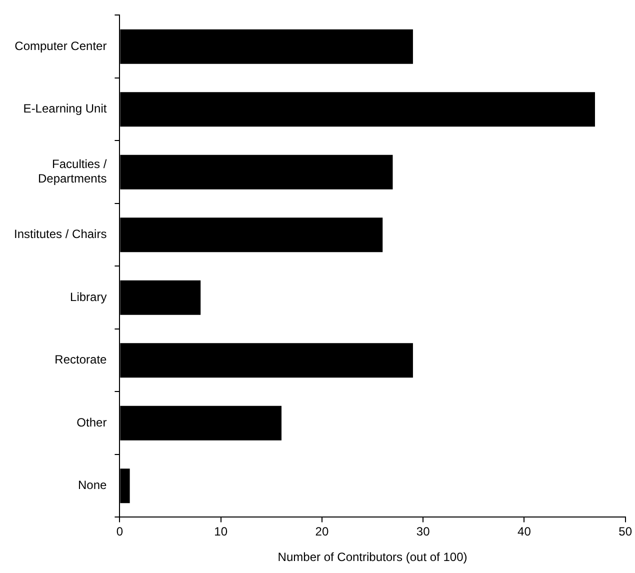 This screenshot has height=573, width=635. What do you see at coordinates (60, 234) in the screenshot?
I see `y-tick-label: Institutes / Chairs` at bounding box center [60, 234].